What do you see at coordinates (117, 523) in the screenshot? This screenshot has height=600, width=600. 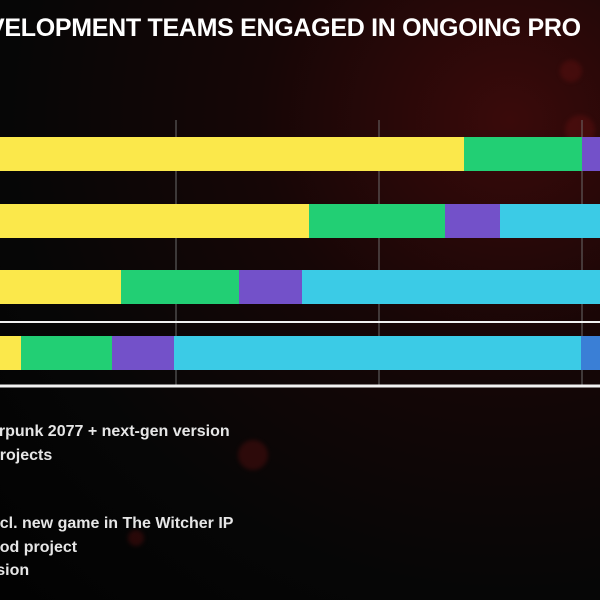 I see `legend-entry: ncl. new game in The Witcher IP` at bounding box center [117, 523].